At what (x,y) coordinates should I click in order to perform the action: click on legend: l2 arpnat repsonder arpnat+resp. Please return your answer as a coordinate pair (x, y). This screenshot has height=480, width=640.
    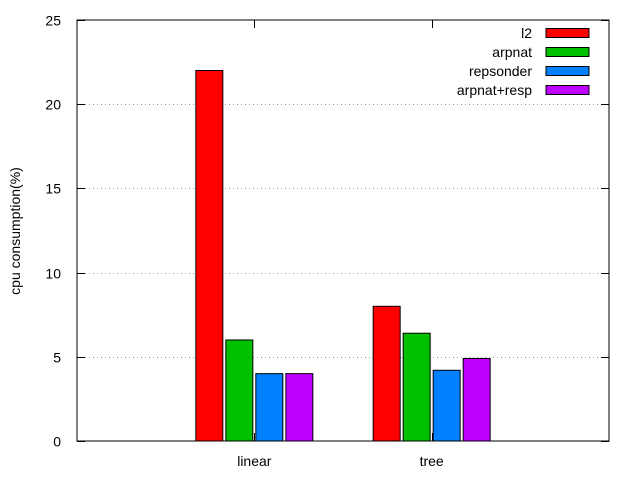
    Looking at the image, I should click on (523, 61).